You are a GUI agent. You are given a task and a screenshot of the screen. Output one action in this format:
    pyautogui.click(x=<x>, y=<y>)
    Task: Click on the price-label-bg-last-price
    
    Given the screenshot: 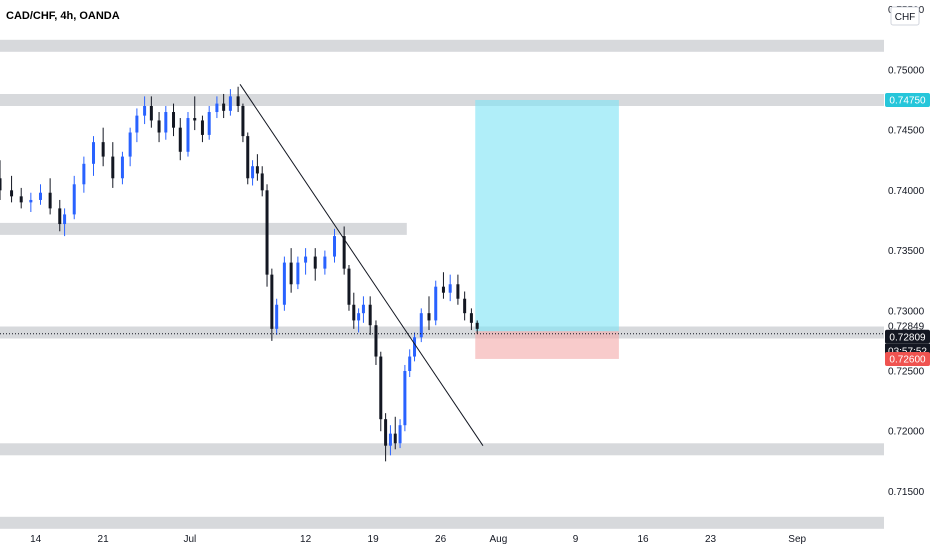 What is the action you would take?
    pyautogui.click(x=907, y=336)
    